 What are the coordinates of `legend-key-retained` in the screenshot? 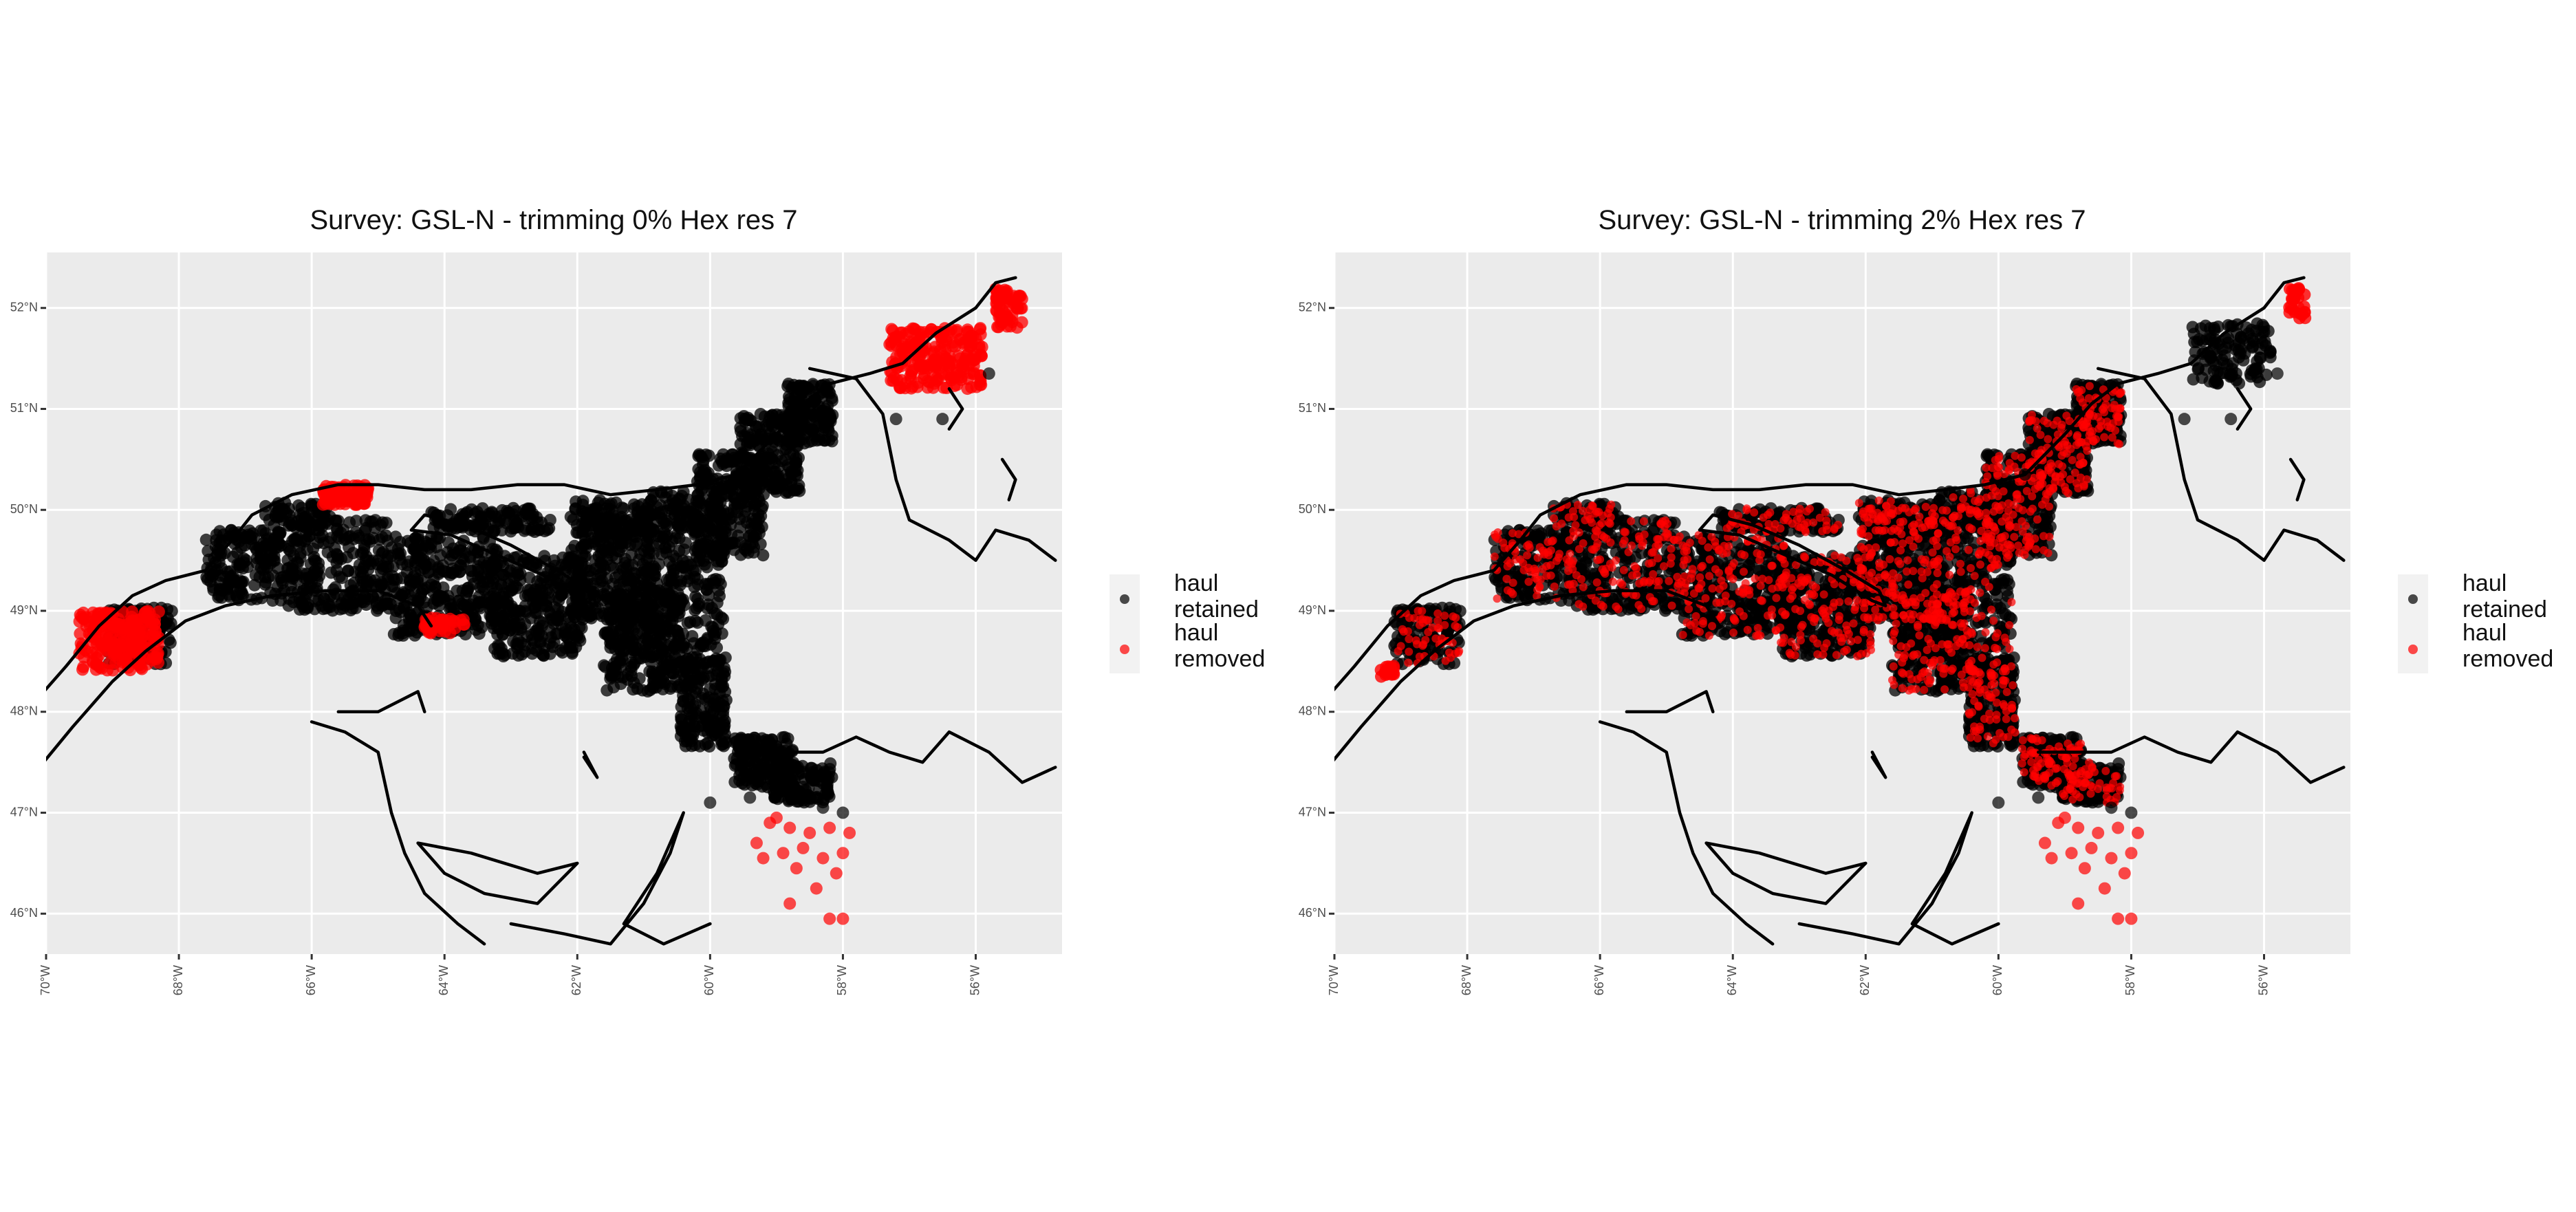 It's located at (1124, 599).